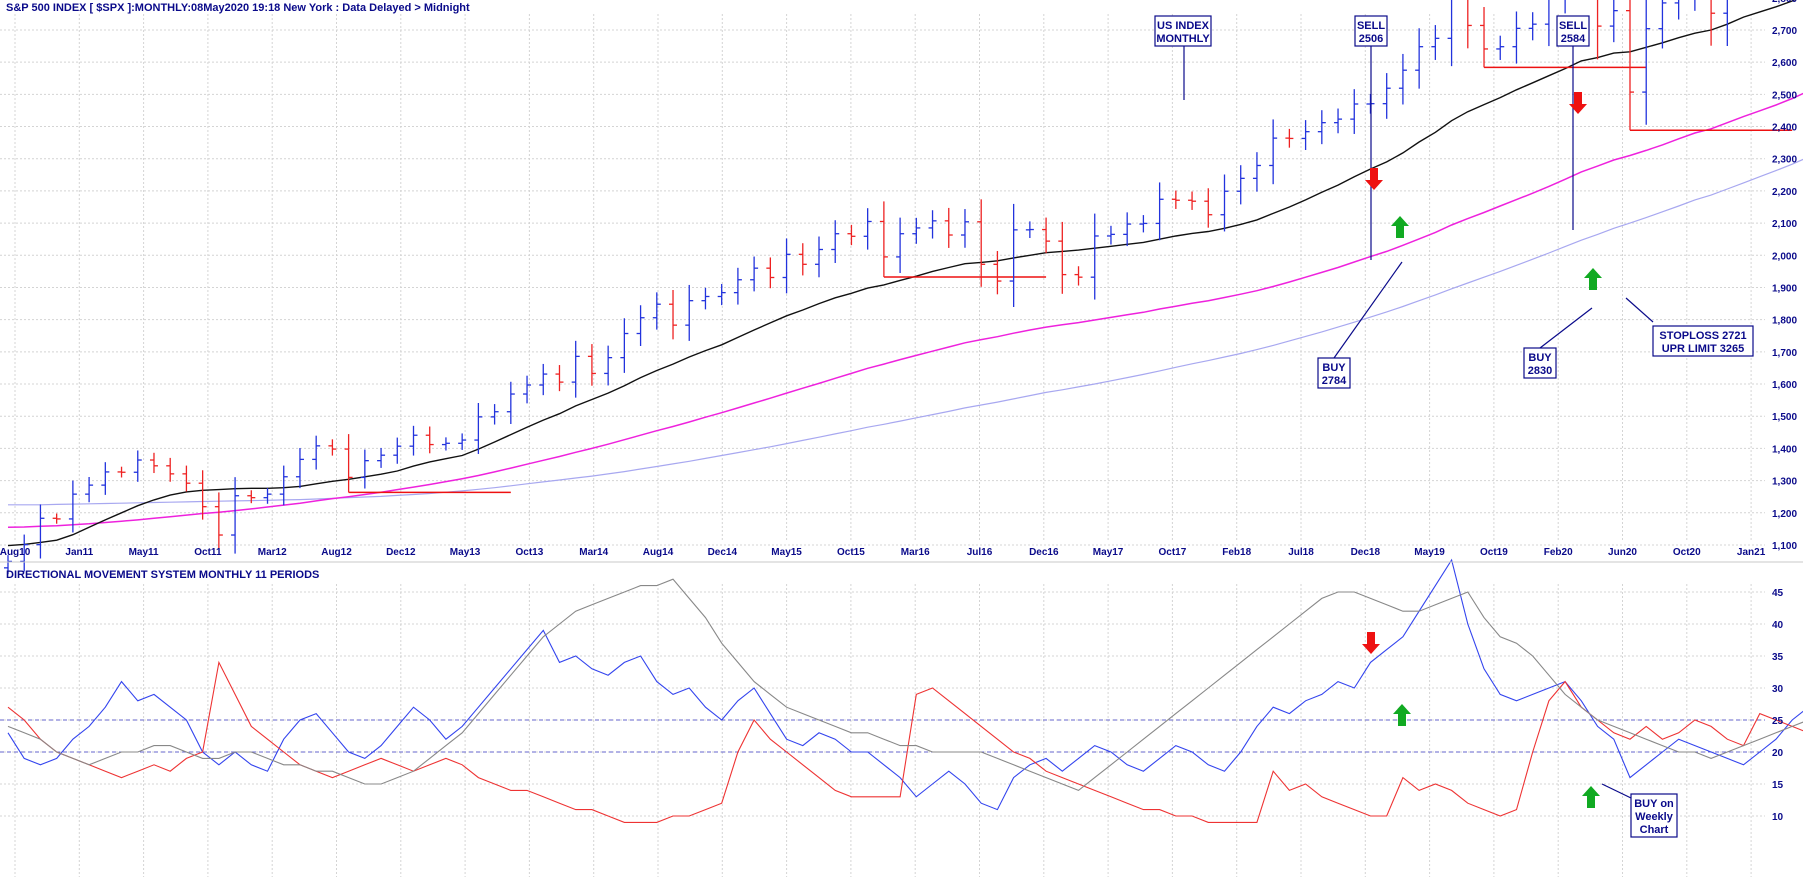 The image size is (1803, 877). I want to click on buy-2784-label-box, so click(1334, 373).